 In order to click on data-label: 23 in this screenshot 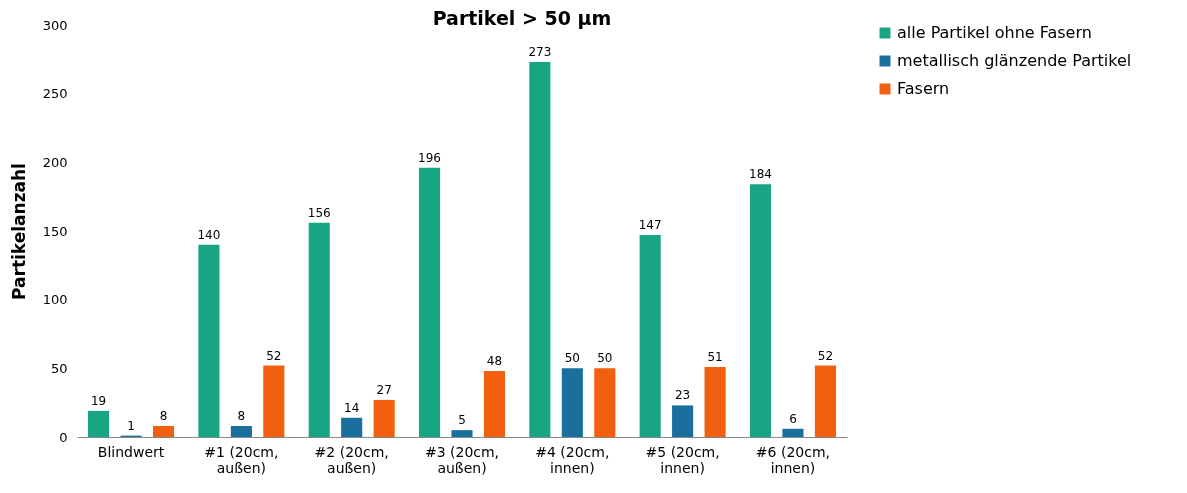, I will do `click(682, 395)`.